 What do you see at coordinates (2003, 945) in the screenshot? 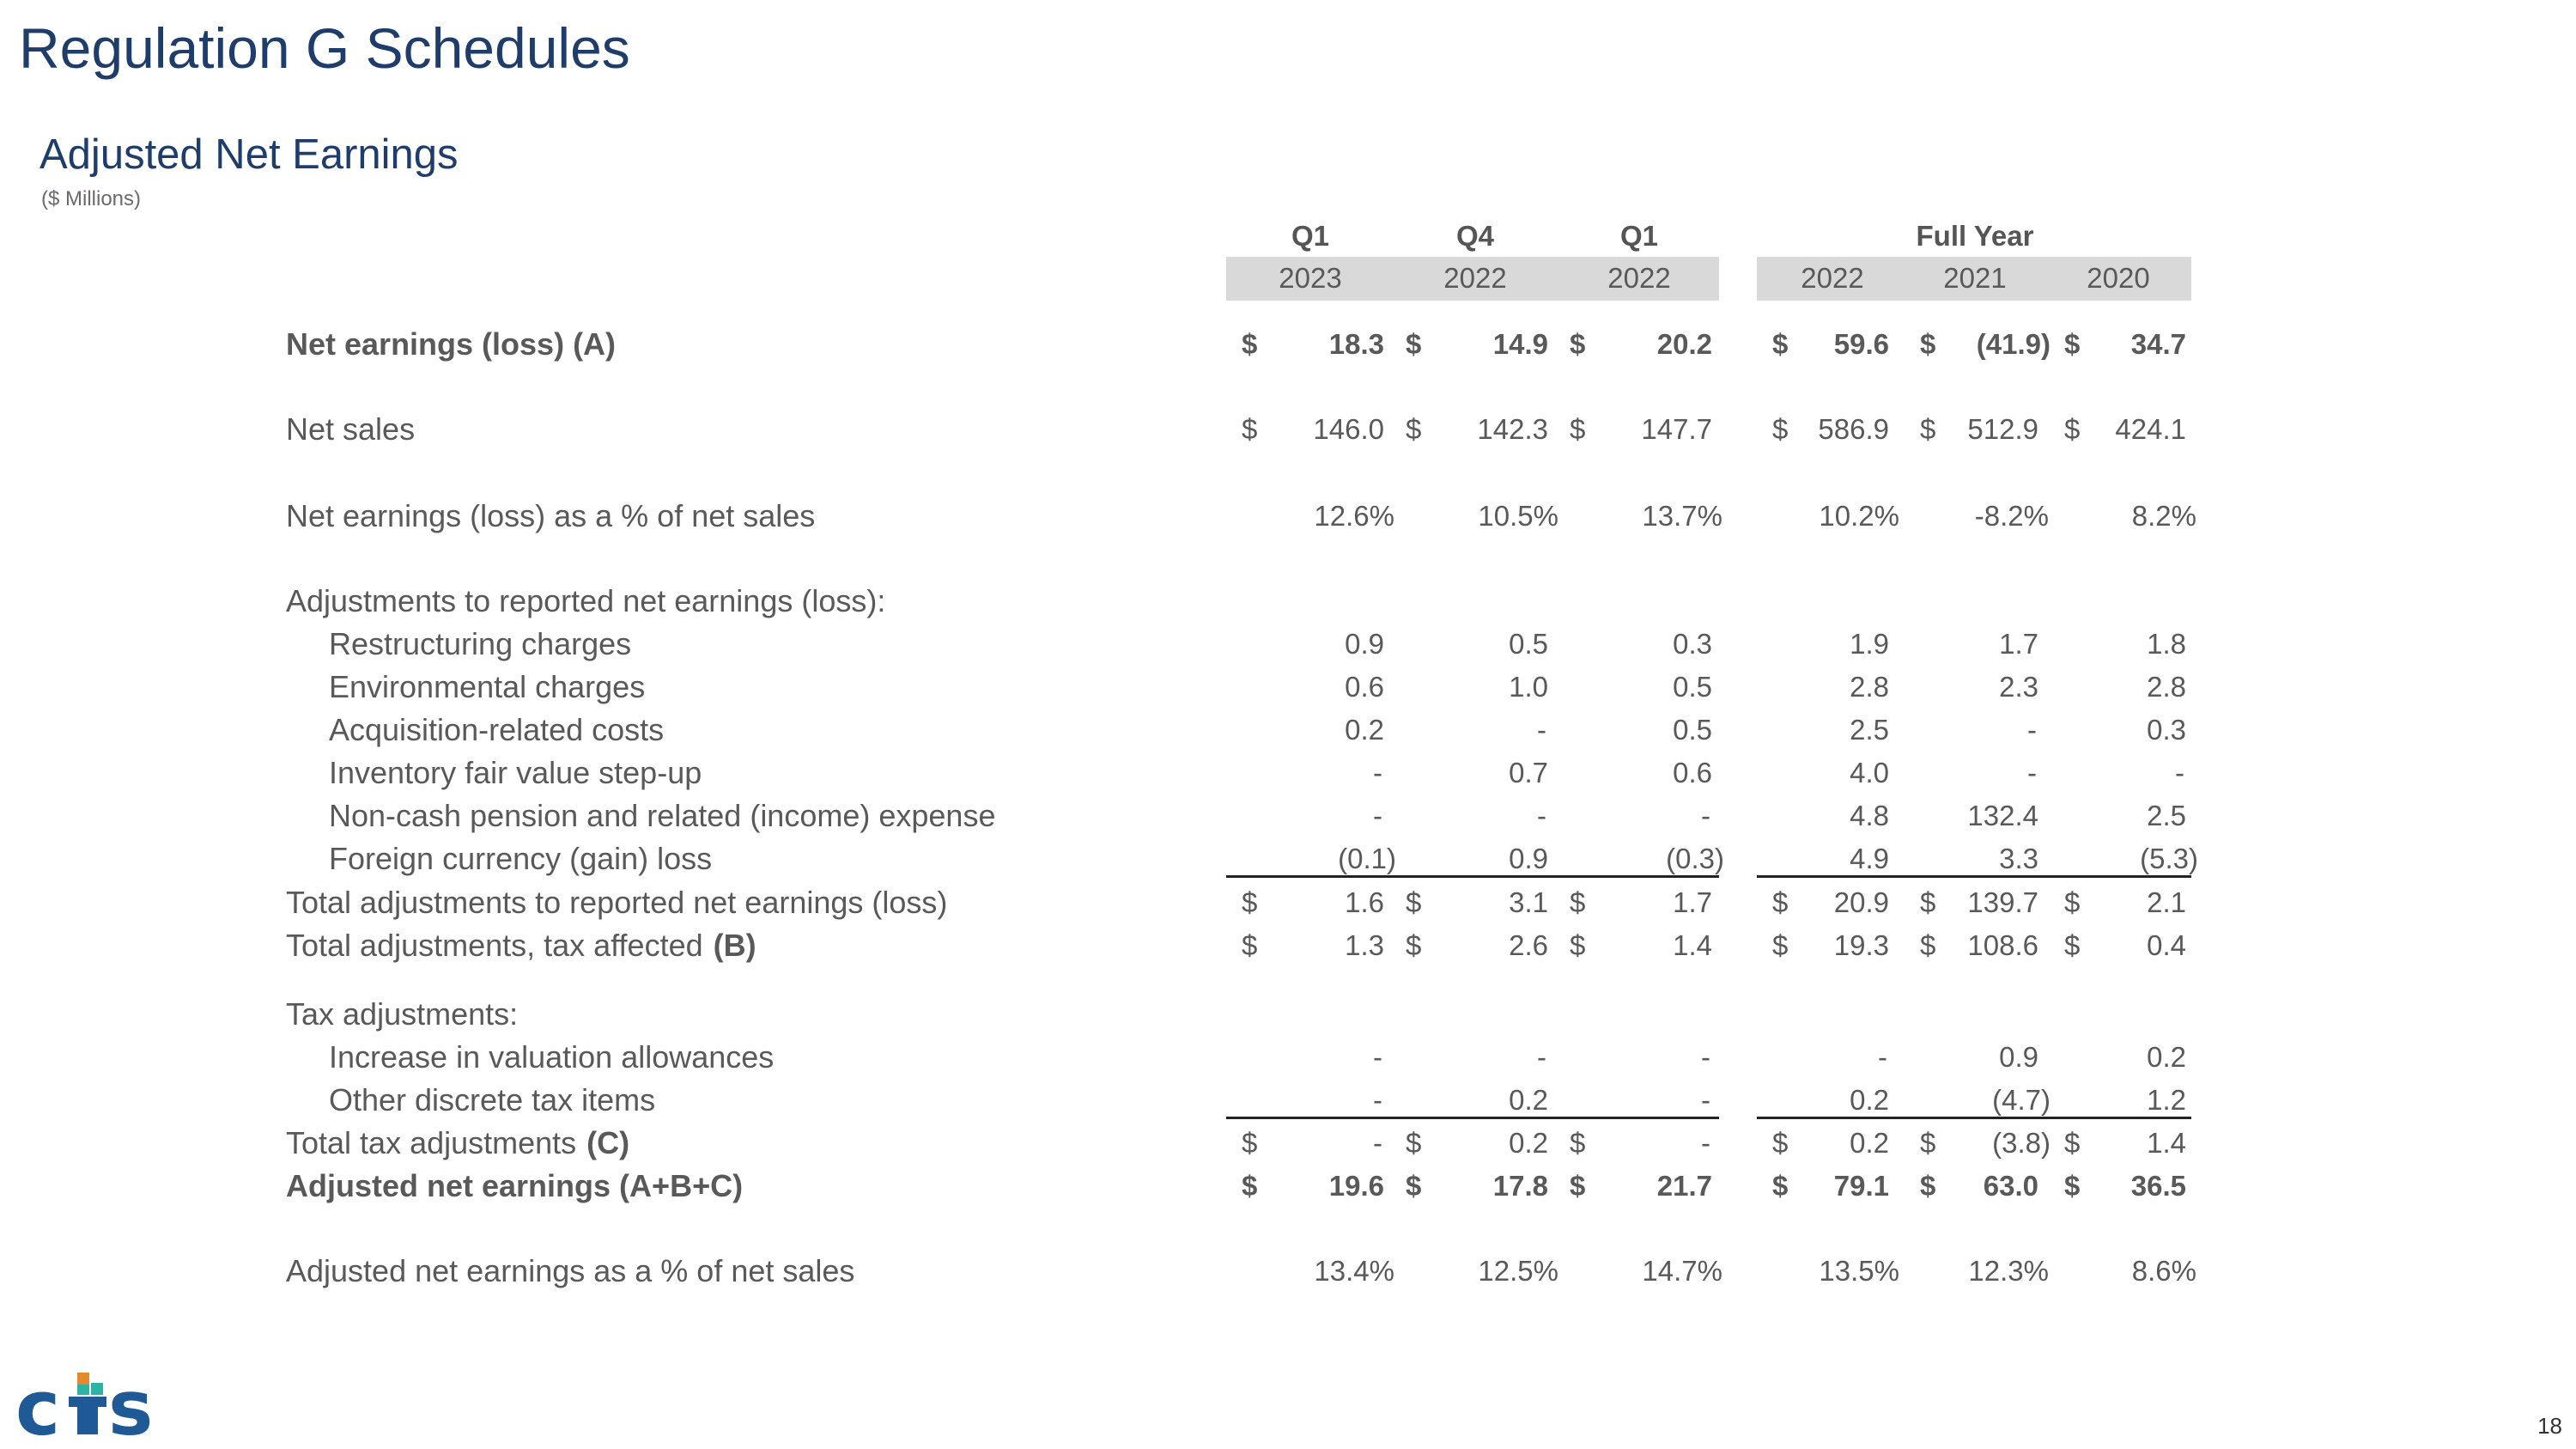
I see `table-cell: 108.6` at bounding box center [2003, 945].